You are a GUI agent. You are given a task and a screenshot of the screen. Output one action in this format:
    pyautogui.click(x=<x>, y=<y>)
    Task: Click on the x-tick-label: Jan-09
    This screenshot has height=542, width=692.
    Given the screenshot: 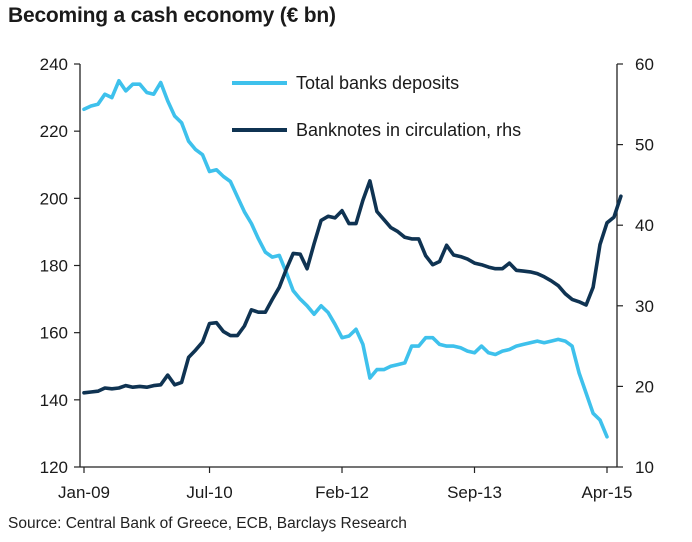 What is the action you would take?
    pyautogui.click(x=84, y=492)
    